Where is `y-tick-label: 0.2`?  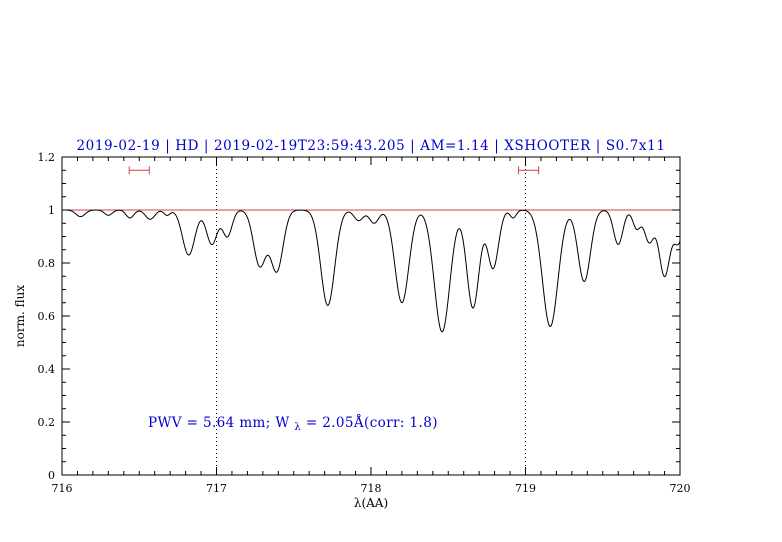 y-tick-label: 0.2 is located at coordinates (47, 422).